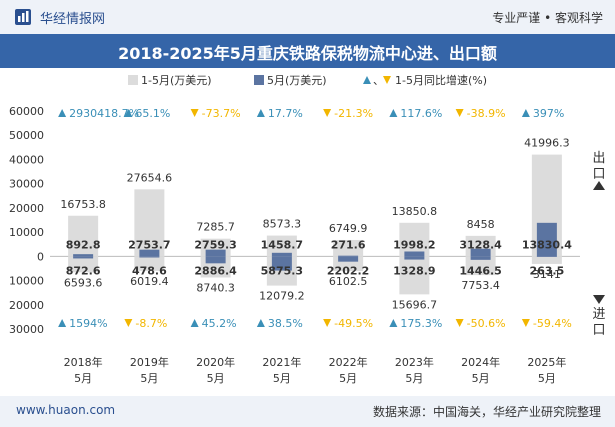 The height and width of the screenshot is (427, 615). What do you see at coordinates (40, 256) in the screenshot?
I see `y-tick-label: 0` at bounding box center [40, 256].